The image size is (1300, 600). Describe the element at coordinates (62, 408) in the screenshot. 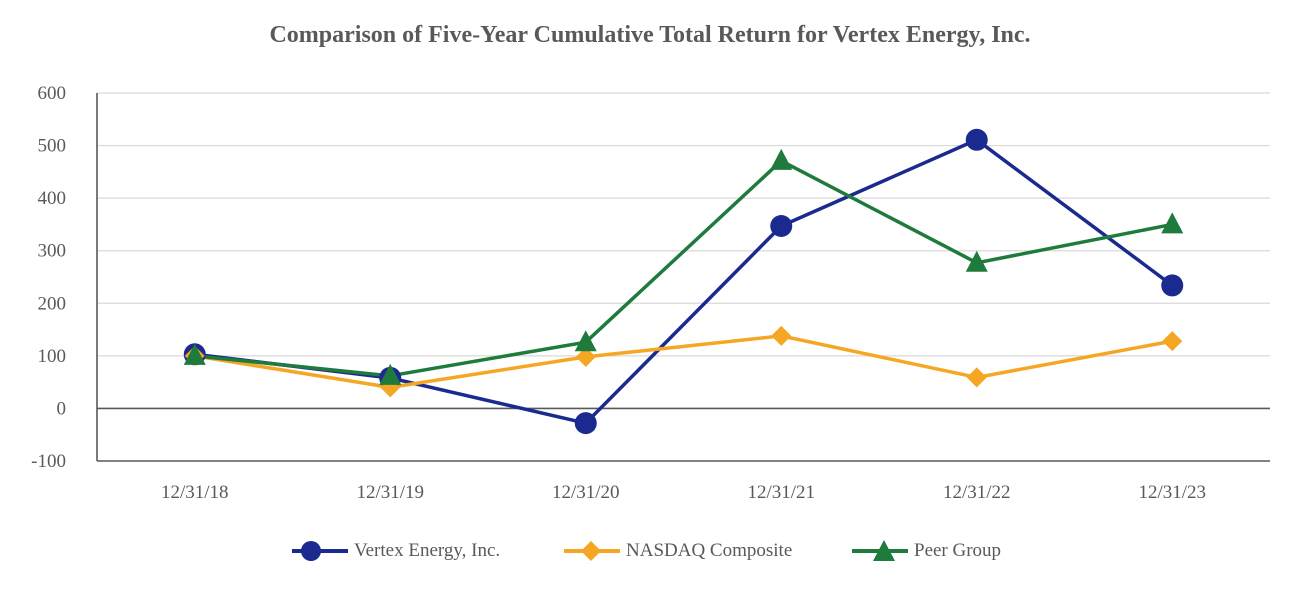

I see `y-tick-label: 0` at that location.